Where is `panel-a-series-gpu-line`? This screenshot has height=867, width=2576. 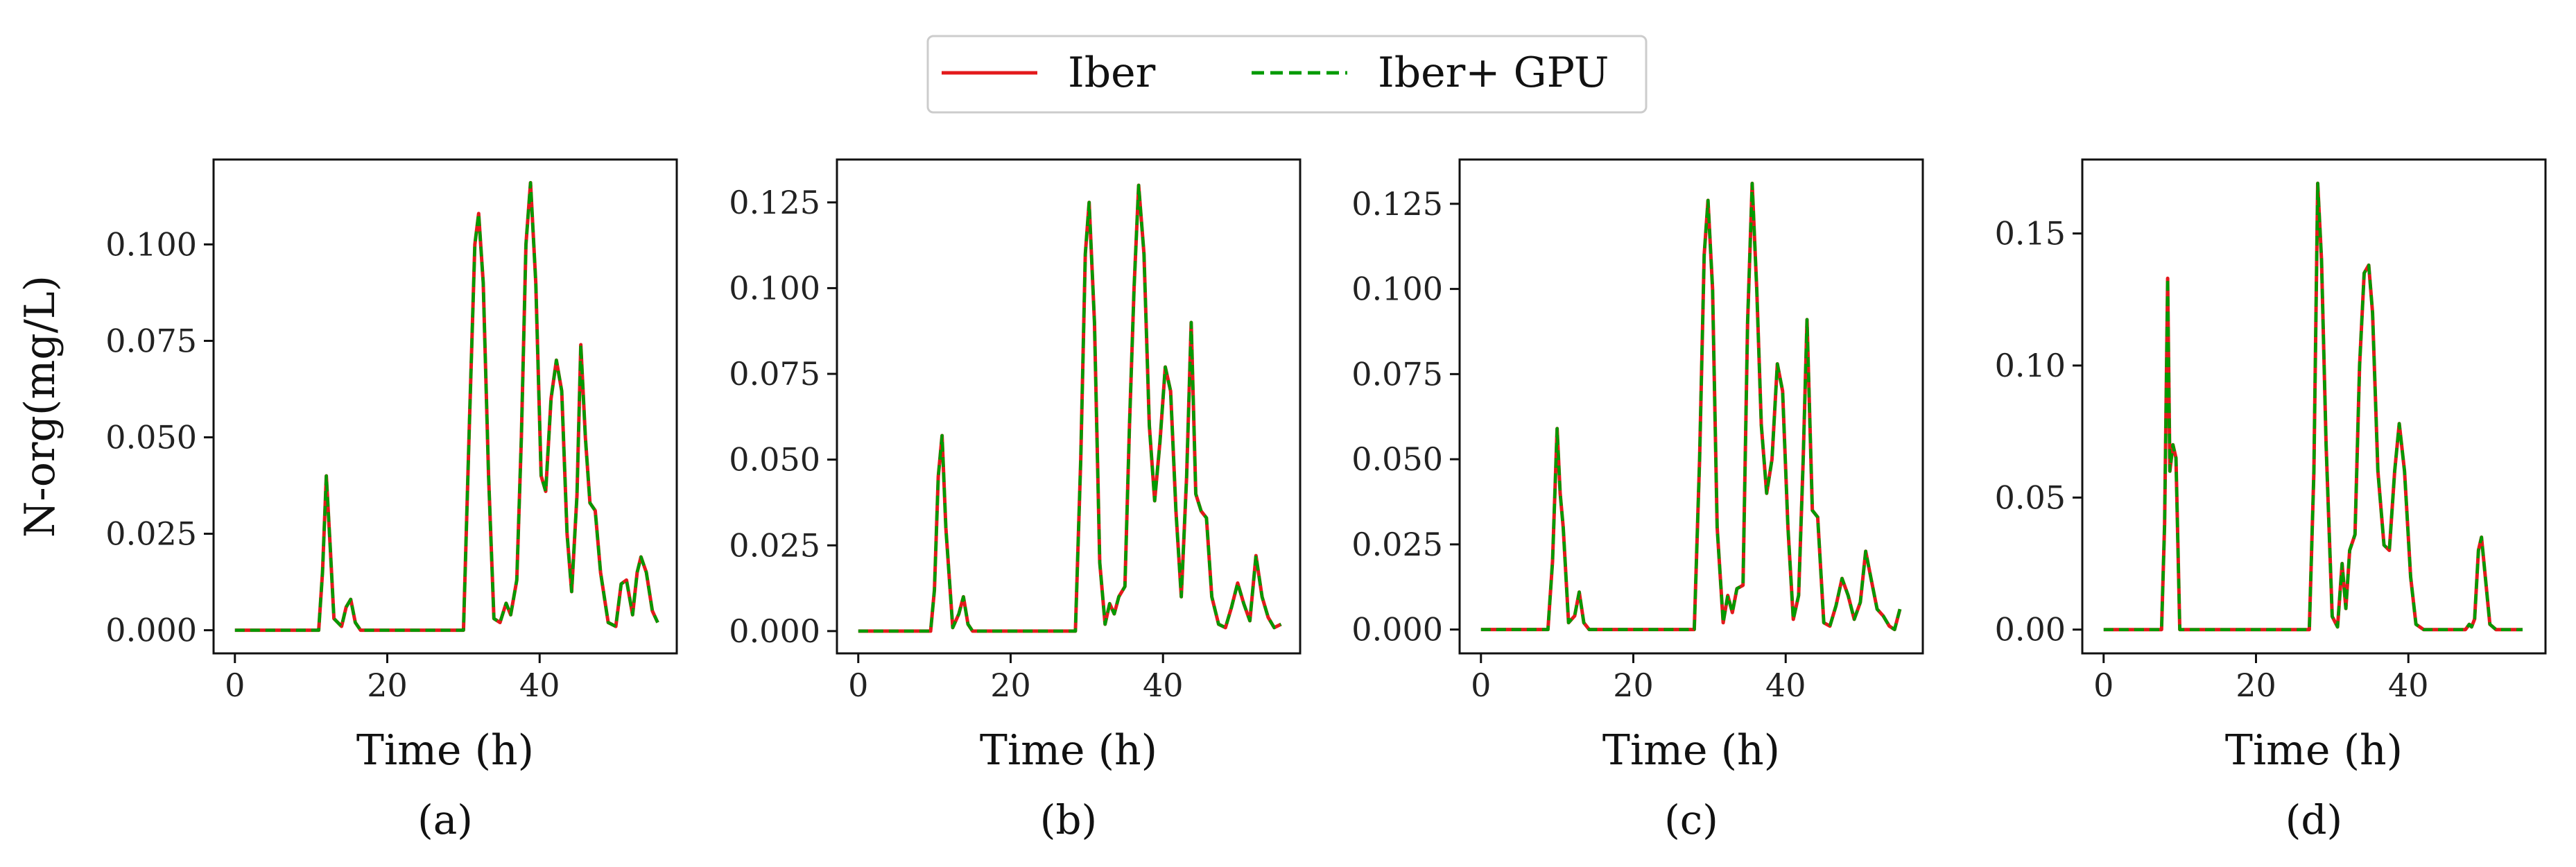
panel-a-series-gpu-line is located at coordinates (446, 406).